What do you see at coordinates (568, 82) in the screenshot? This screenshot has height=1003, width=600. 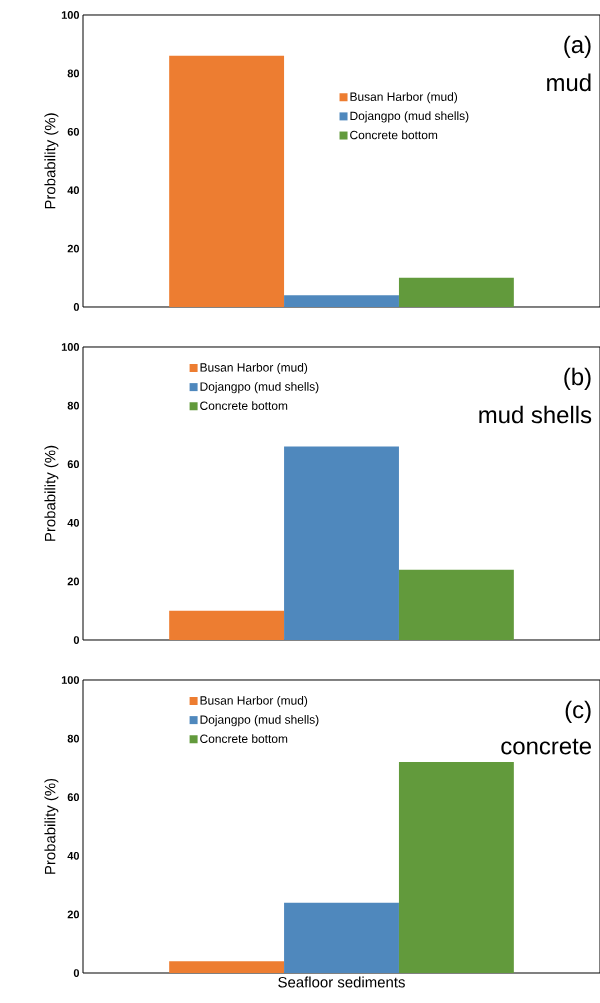 I see `annotation: mud` at bounding box center [568, 82].